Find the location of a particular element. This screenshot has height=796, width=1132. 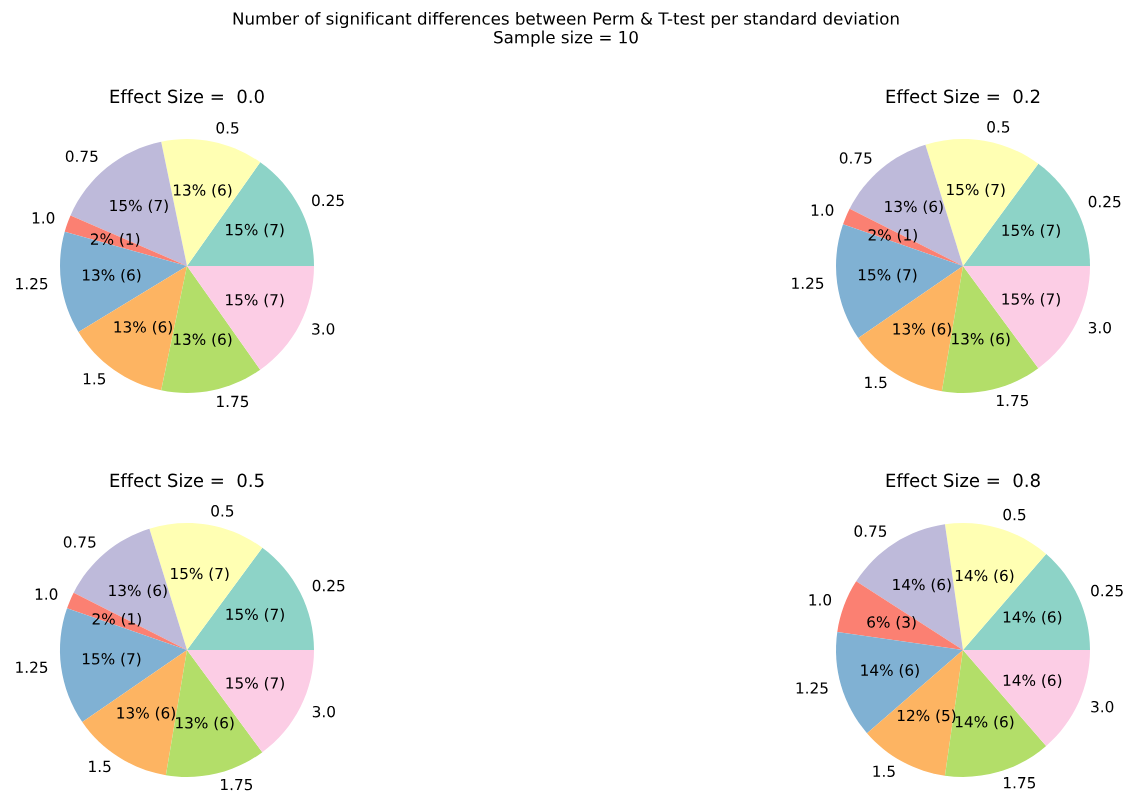

text: Number of significant differences between Perm & T-test per standard deviation Sample size = 10 is located at coordinates (566, 29).